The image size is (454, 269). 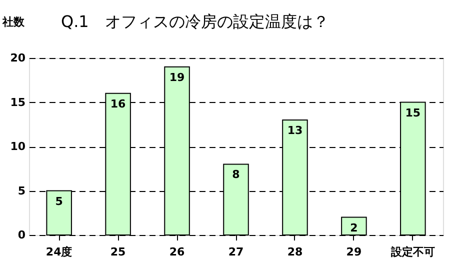 What do you see at coordinates (354, 227) in the screenshot?
I see `data-label: 2` at bounding box center [354, 227].